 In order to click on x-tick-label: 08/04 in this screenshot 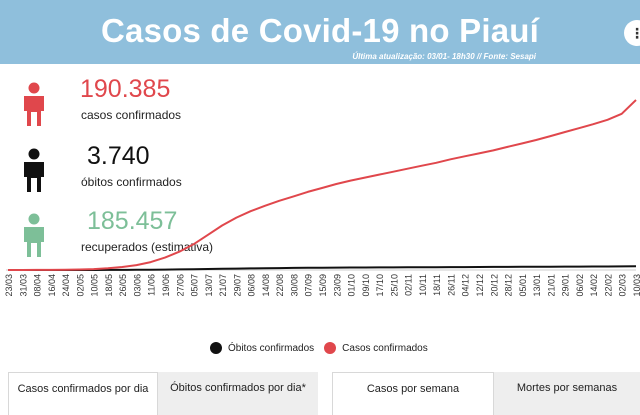, I will do `click(38, 285)`.